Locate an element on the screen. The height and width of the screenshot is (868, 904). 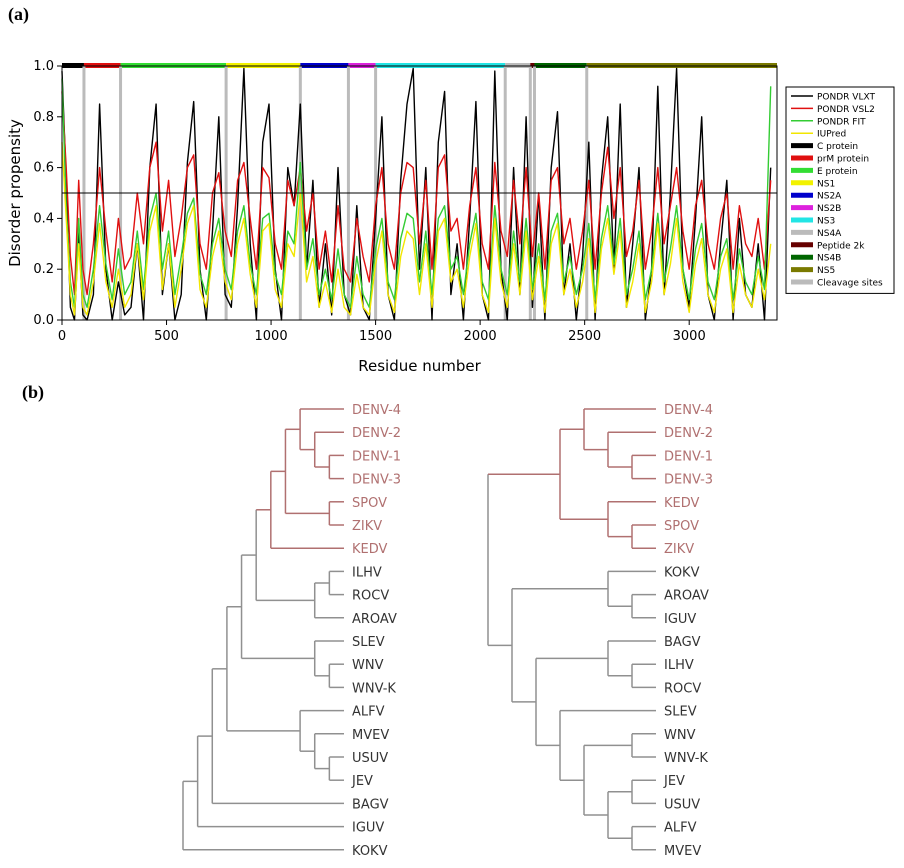
legend-label: C protein is located at coordinates (837, 147).